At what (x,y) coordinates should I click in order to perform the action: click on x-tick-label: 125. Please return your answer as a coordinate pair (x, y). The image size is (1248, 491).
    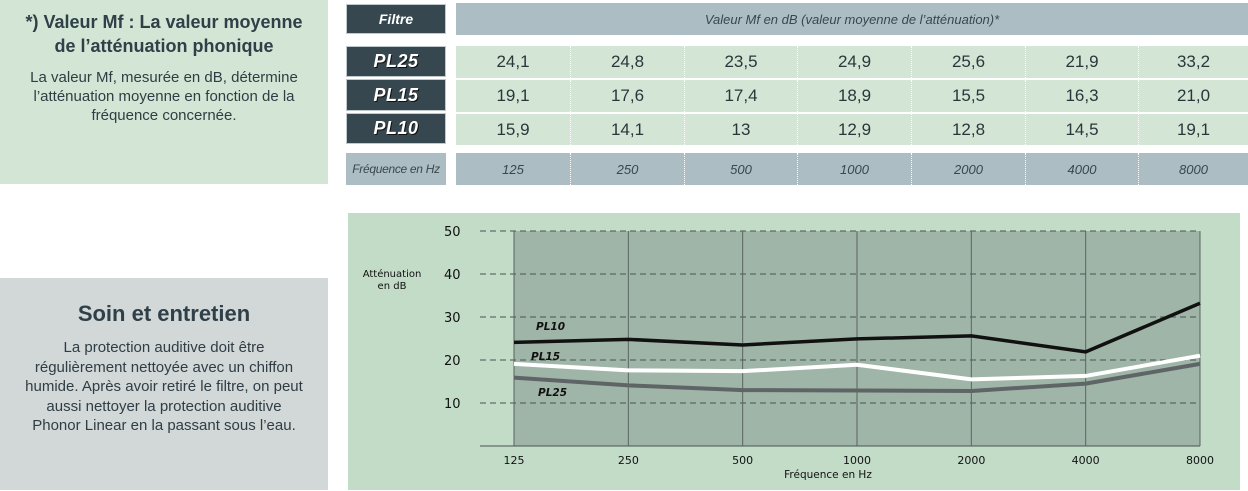
    Looking at the image, I should click on (514, 460).